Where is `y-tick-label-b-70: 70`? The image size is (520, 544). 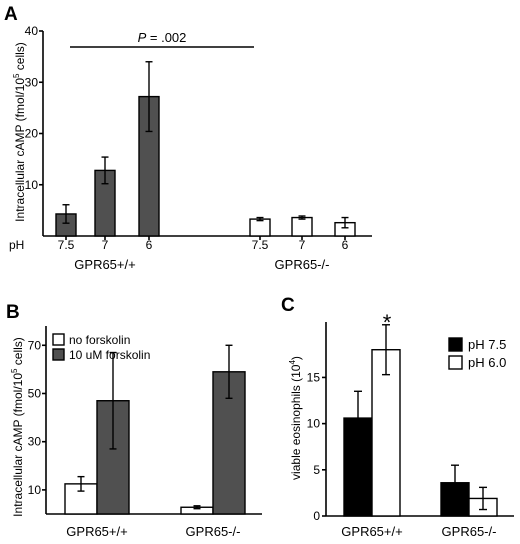 y-tick-label-b-70: 70 is located at coordinates (35, 345).